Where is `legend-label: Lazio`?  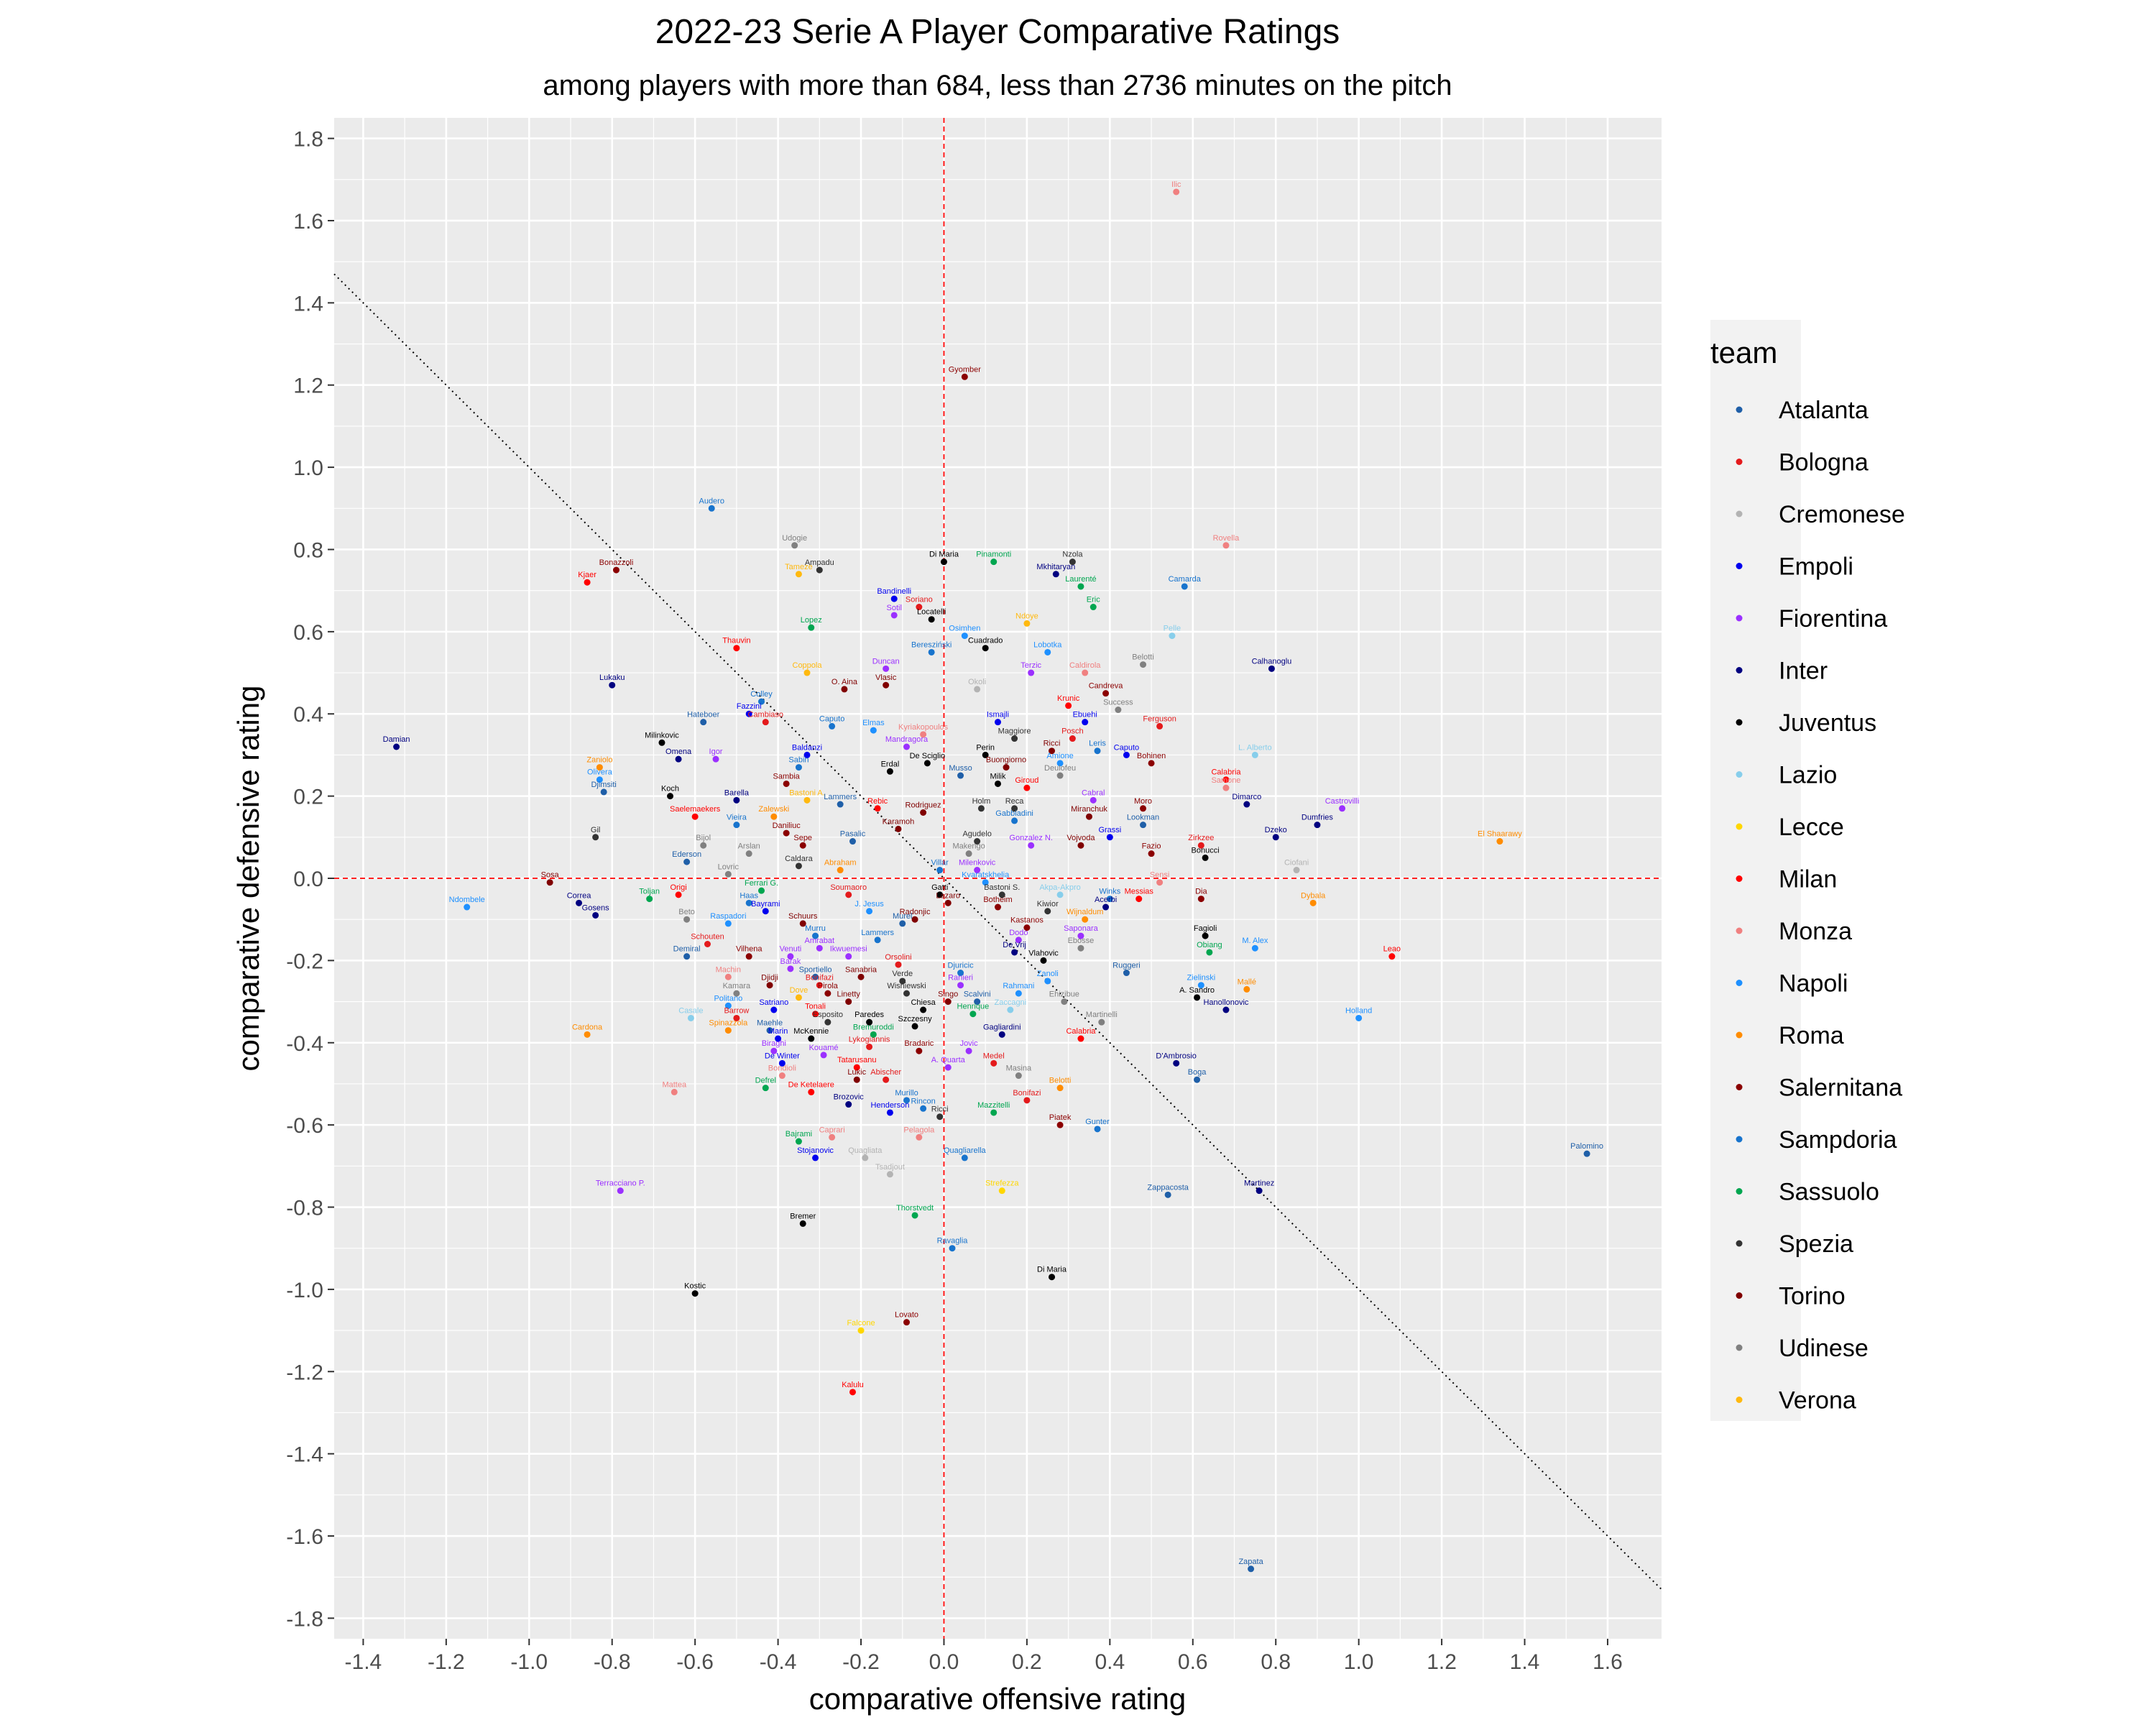 legend-label: Lazio is located at coordinates (1808, 775).